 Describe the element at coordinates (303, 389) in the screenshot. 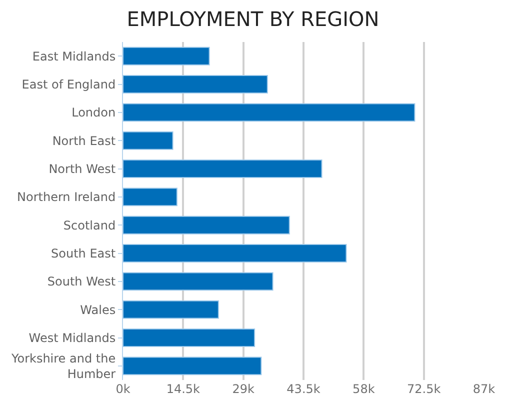

I see `x-tick-label: 43.5k` at that location.